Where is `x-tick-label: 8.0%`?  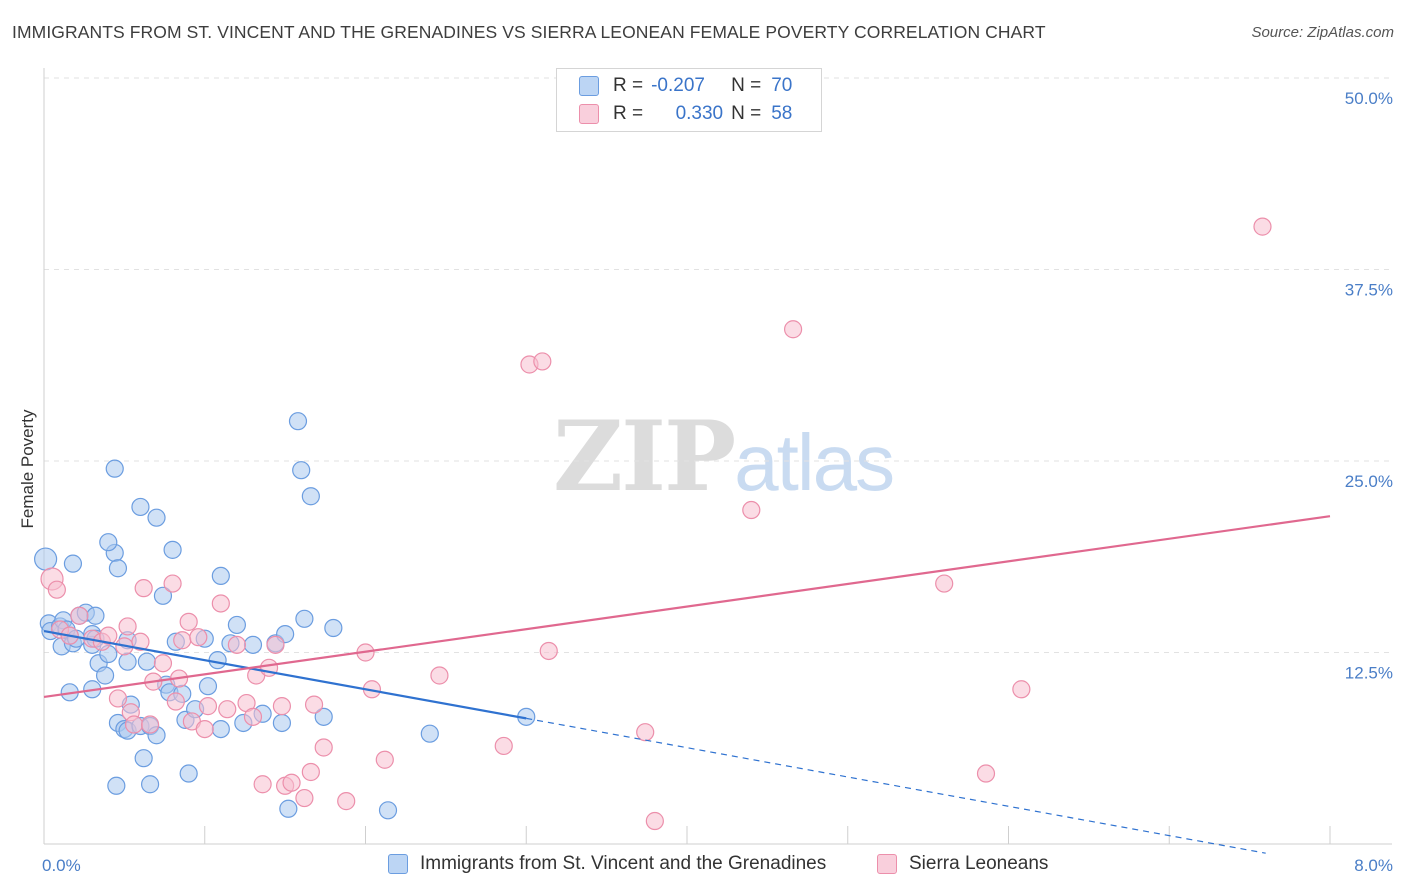 x-tick-label: 8.0% is located at coordinates (1373, 865).